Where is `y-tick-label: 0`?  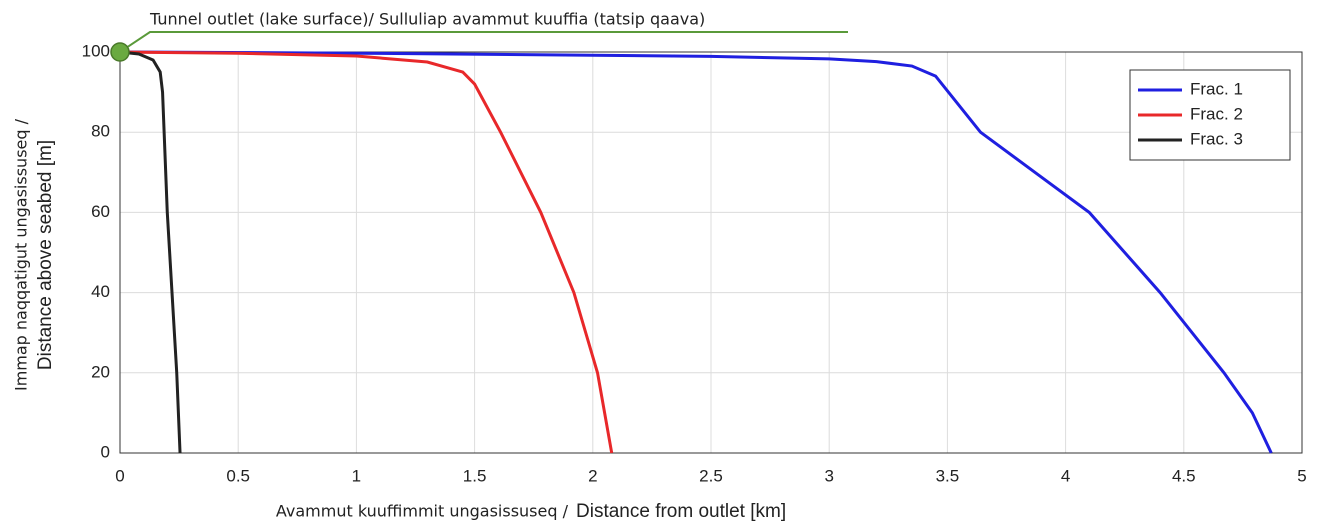 y-tick-label: 0 is located at coordinates (105, 451).